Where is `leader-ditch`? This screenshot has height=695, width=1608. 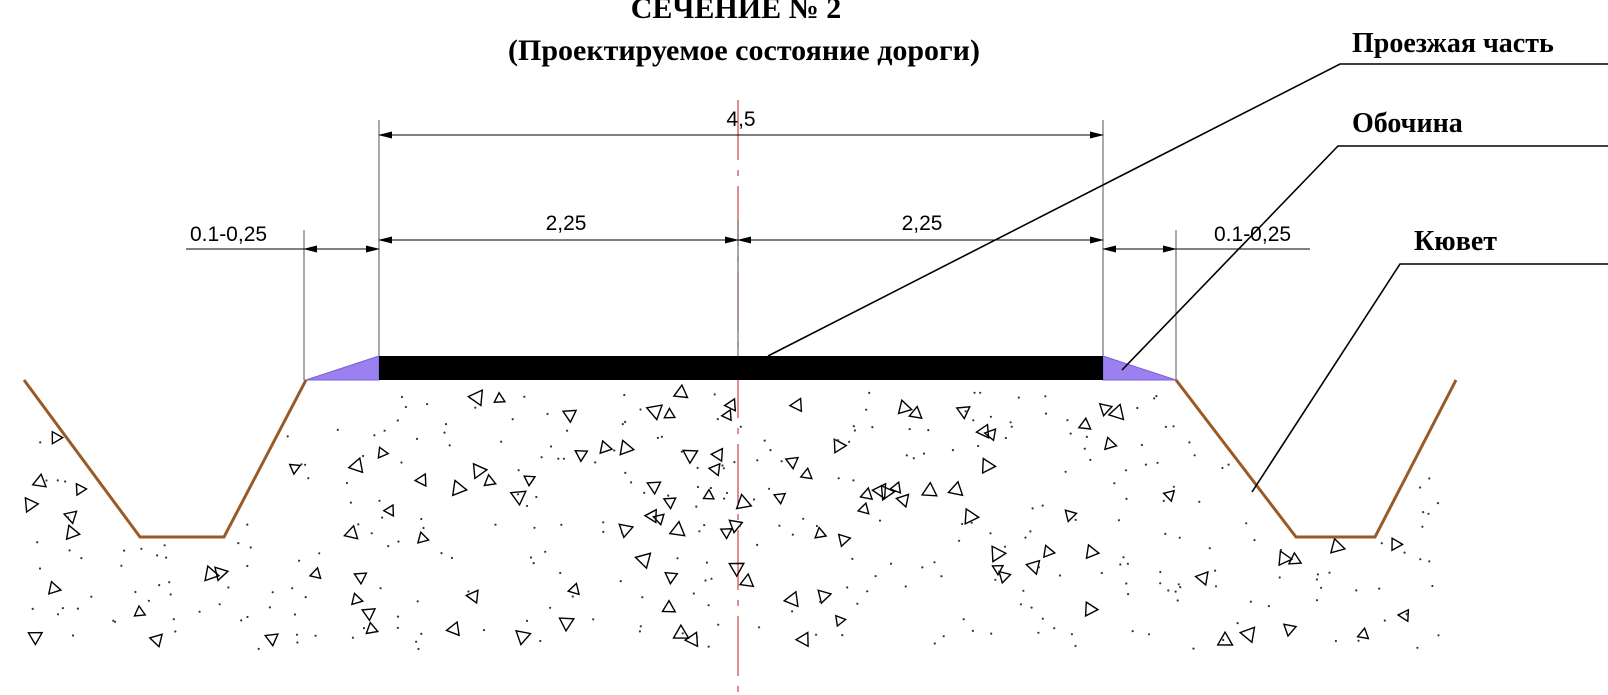
leader-ditch is located at coordinates (1429, 378).